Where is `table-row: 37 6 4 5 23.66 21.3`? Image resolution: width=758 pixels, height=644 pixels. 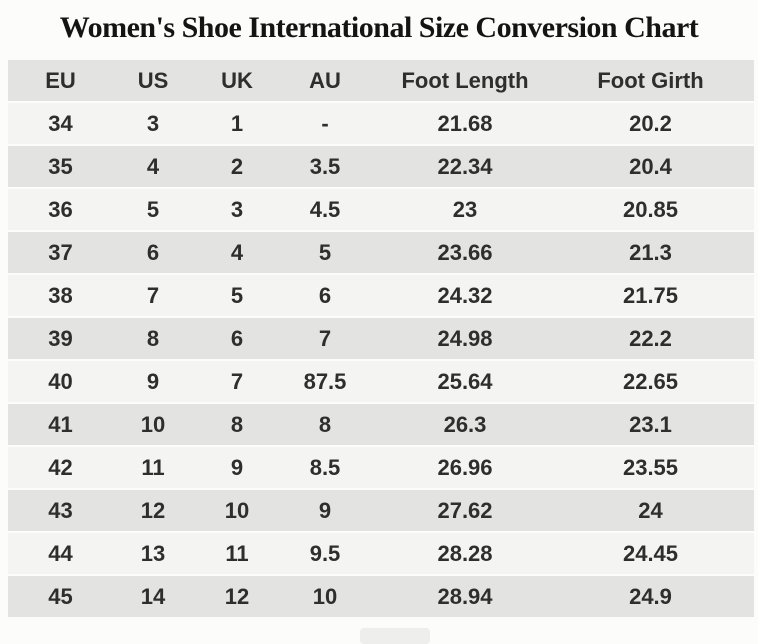
table-row: 37 6 4 5 23.66 21.3 is located at coordinates (381, 252).